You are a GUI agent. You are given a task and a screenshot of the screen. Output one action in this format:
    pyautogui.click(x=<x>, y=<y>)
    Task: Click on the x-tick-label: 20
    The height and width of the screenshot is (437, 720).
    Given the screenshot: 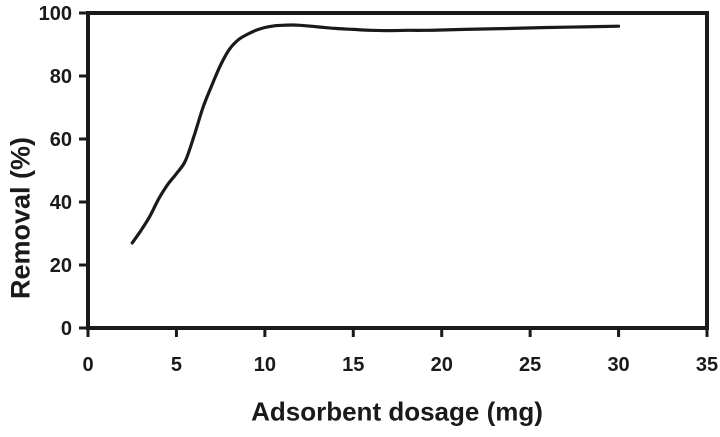 What is the action you would take?
    pyautogui.click(x=442, y=365)
    